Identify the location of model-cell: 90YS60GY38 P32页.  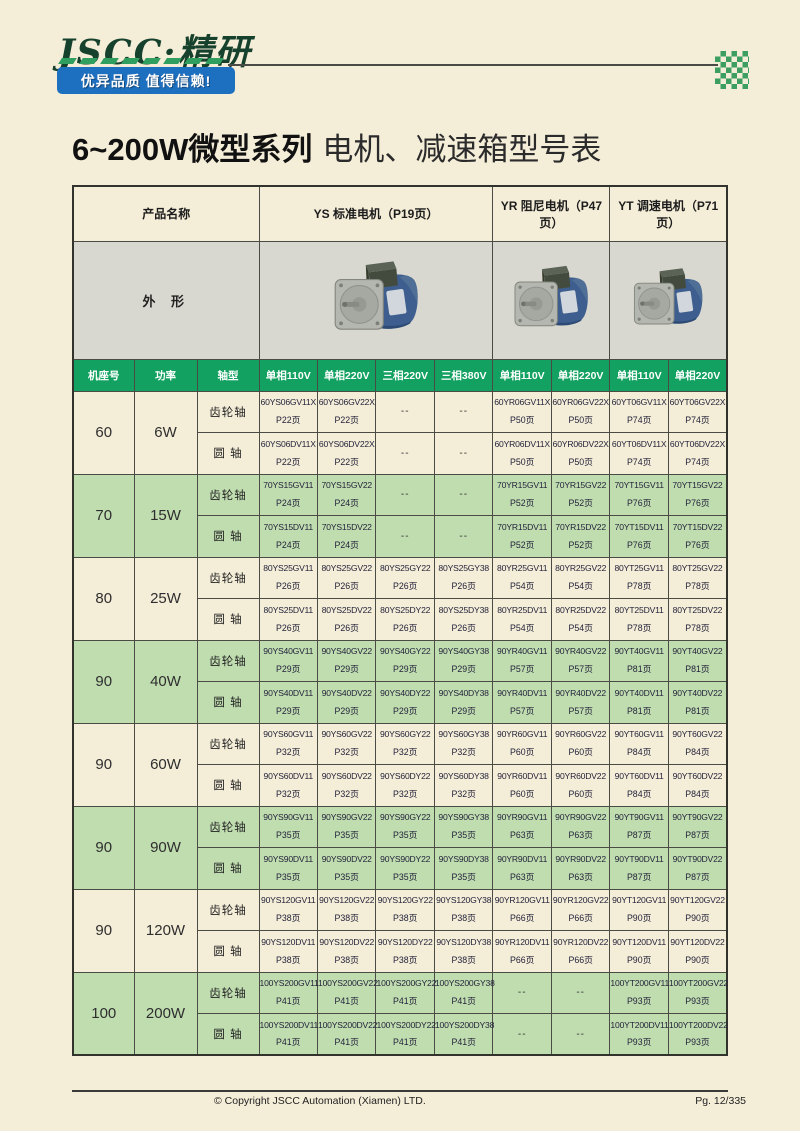
(463, 743).